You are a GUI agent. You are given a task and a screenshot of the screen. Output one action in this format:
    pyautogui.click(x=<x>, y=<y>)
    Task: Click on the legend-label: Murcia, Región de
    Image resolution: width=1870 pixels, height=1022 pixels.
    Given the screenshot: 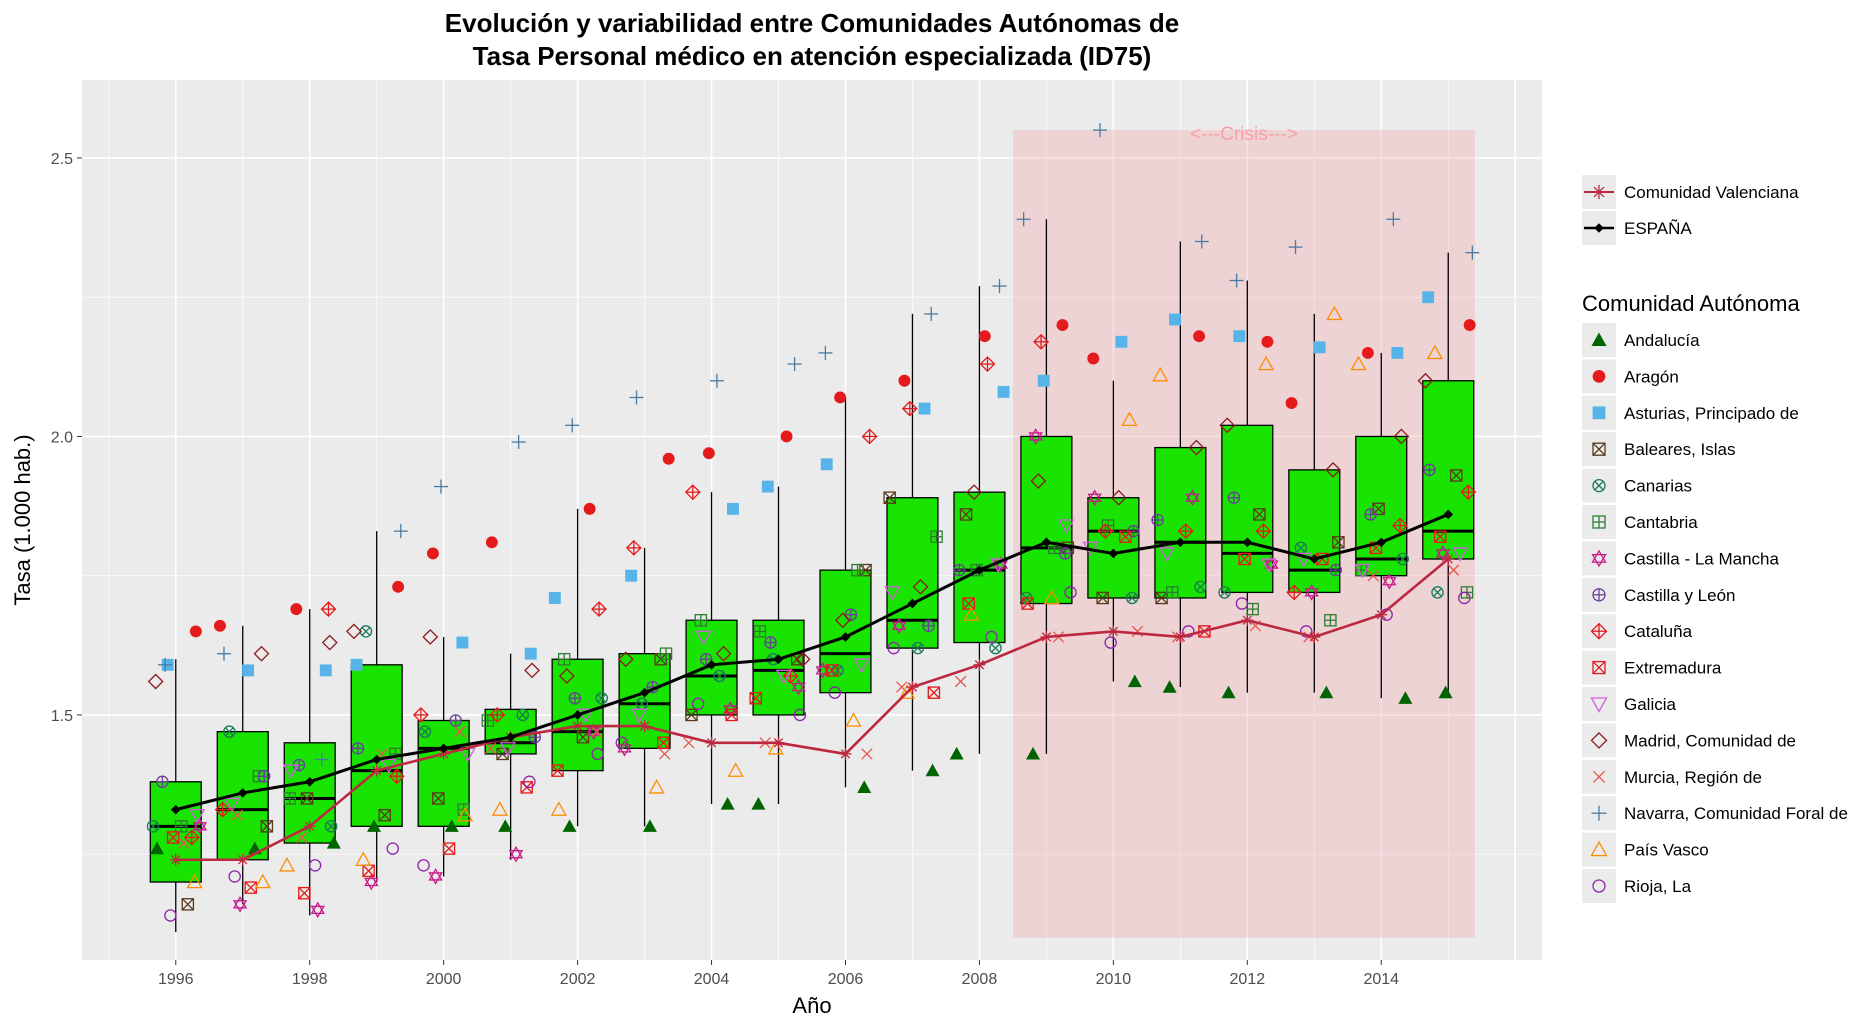 What is the action you would take?
    pyautogui.click(x=1693, y=777)
    